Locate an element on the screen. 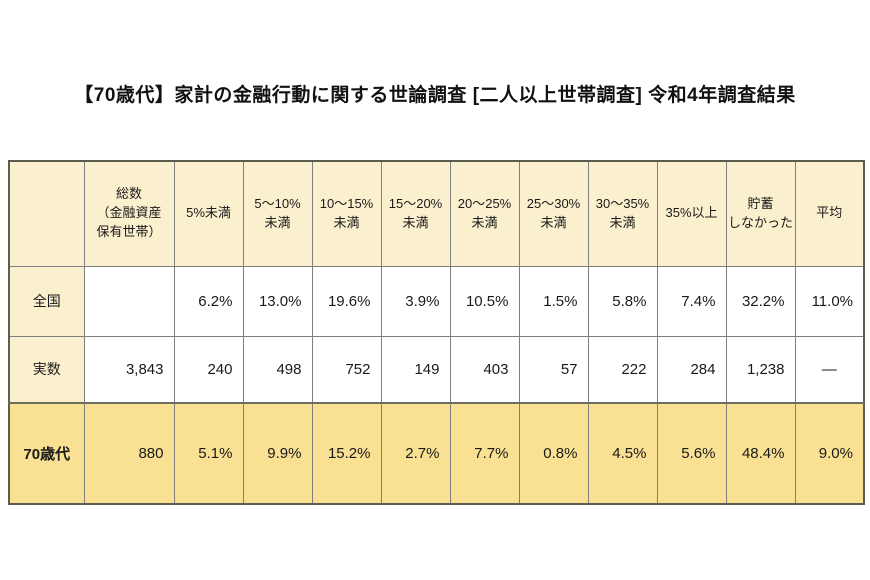  cell-counts-15to20: 149 is located at coordinates (415, 369).